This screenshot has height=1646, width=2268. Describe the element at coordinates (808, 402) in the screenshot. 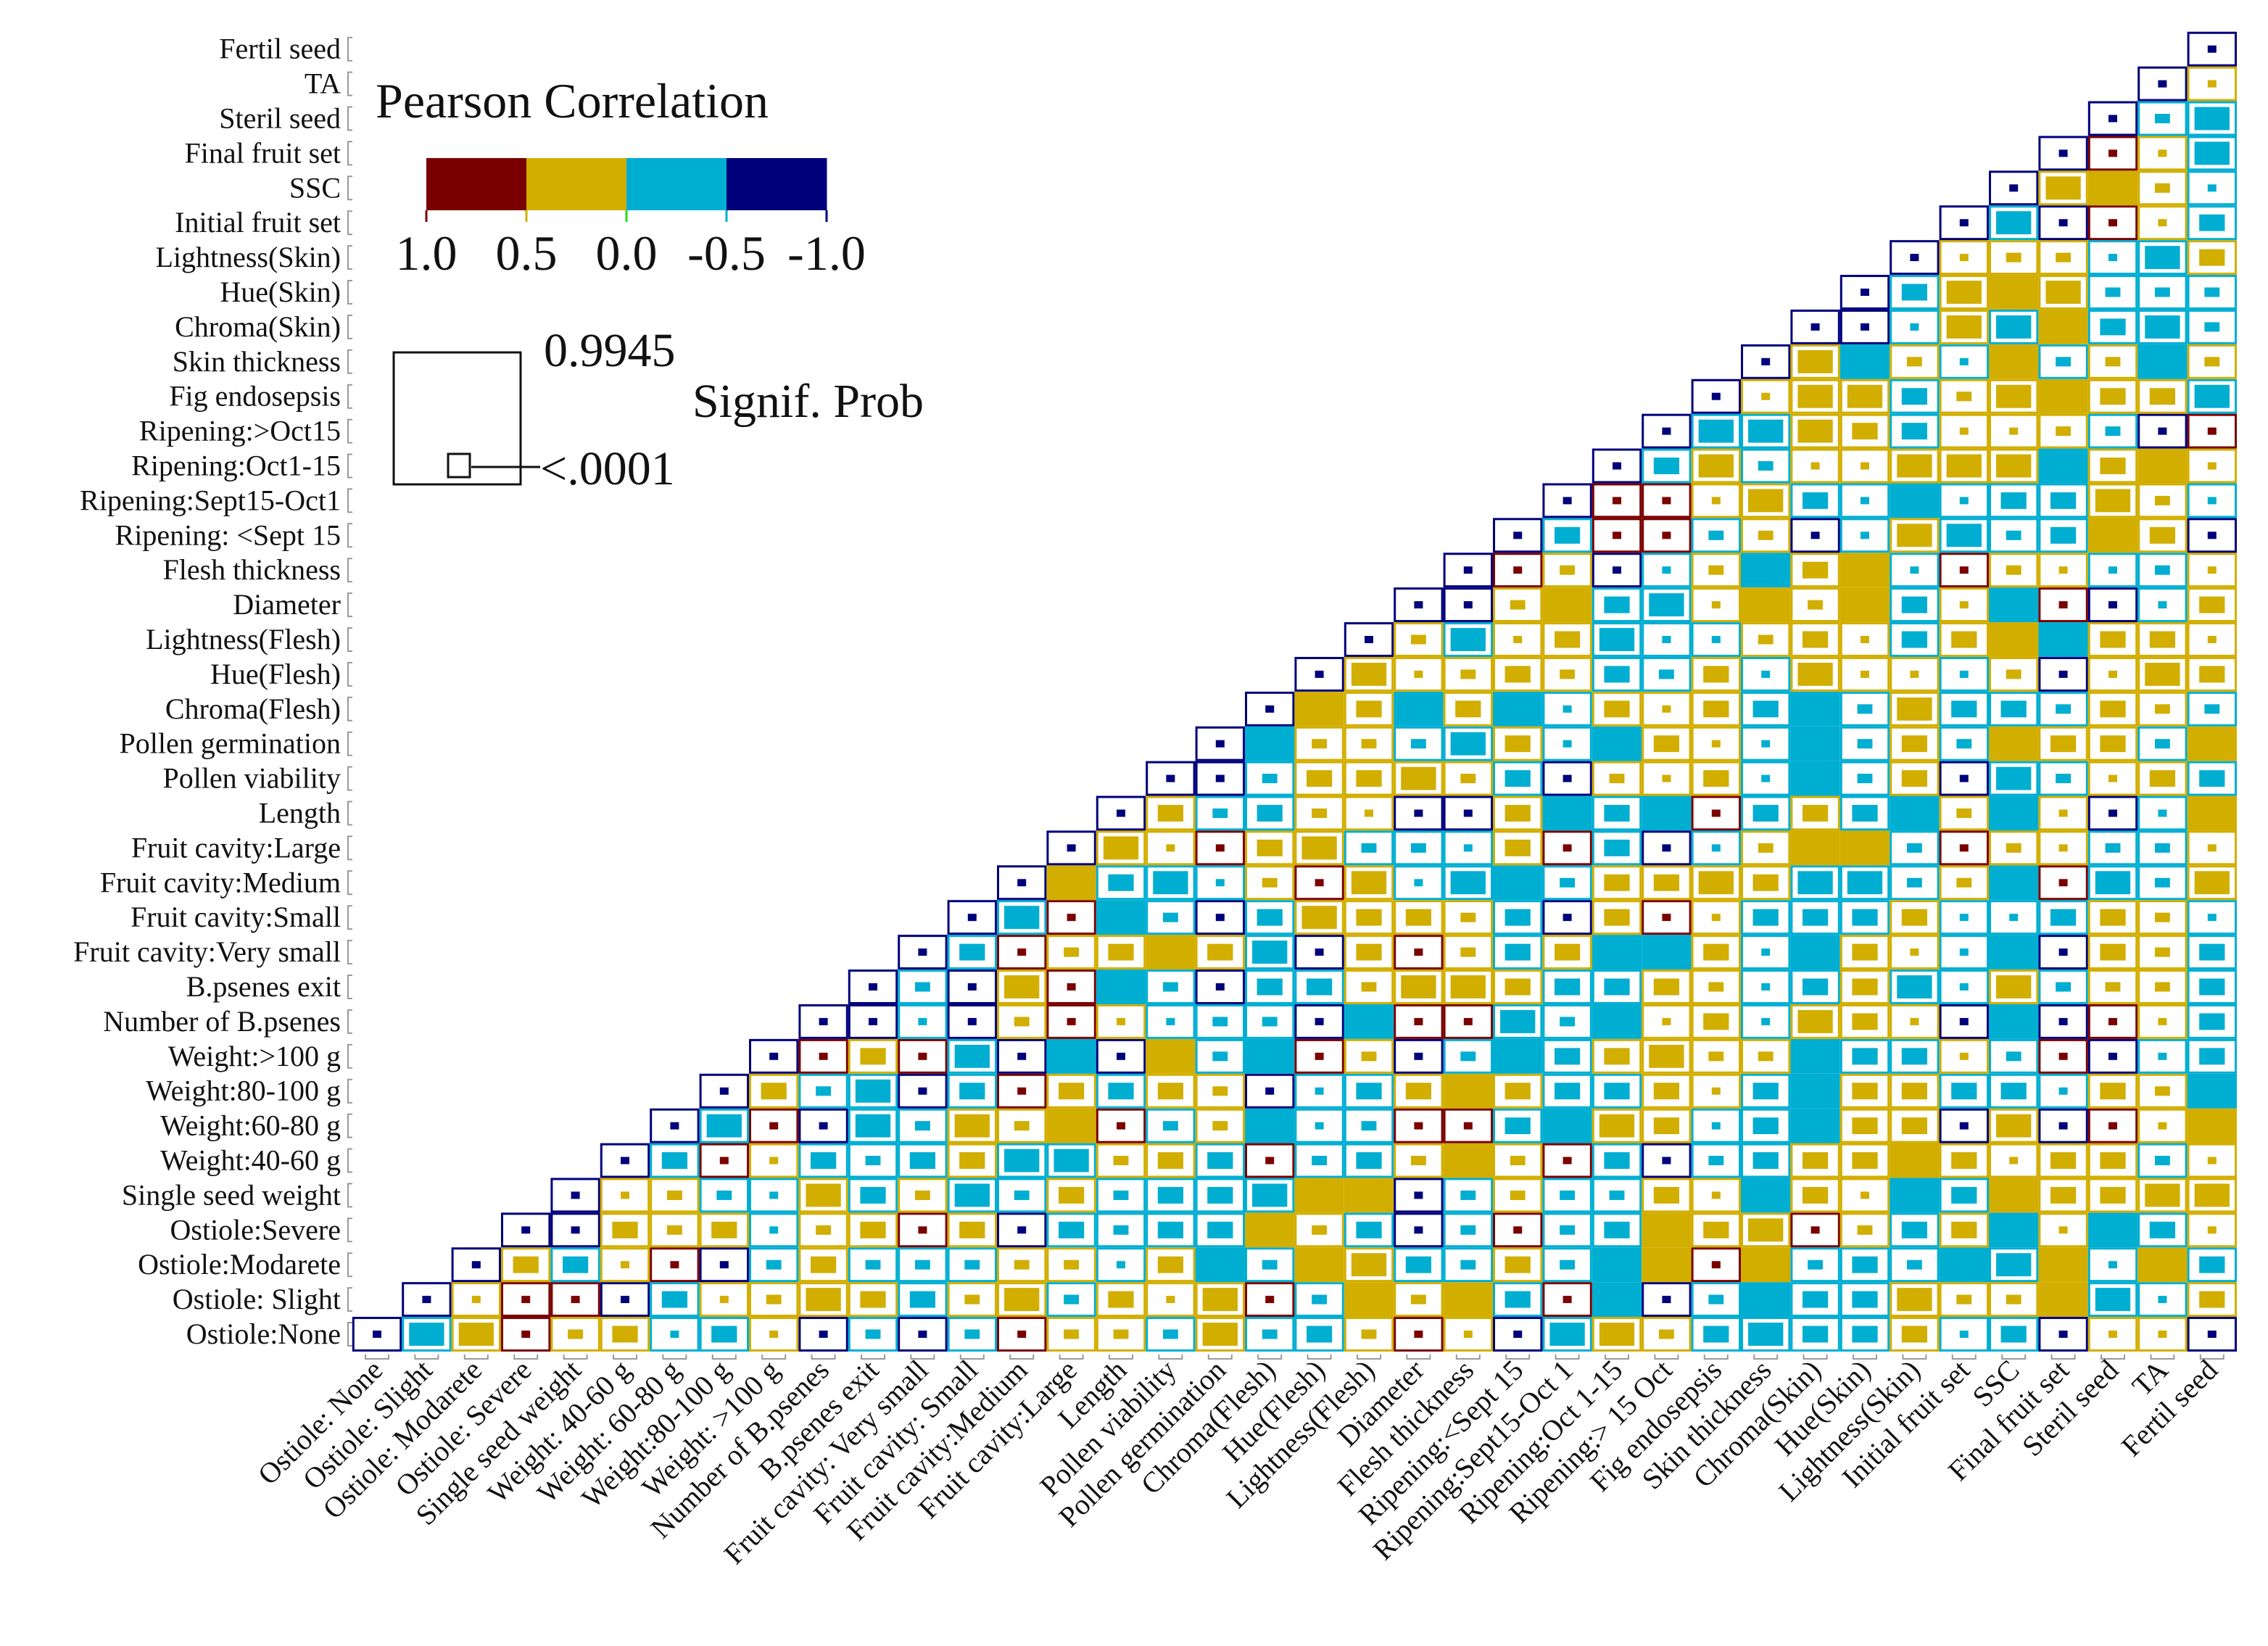

I see `signif-title: Signif. Prob` at that location.